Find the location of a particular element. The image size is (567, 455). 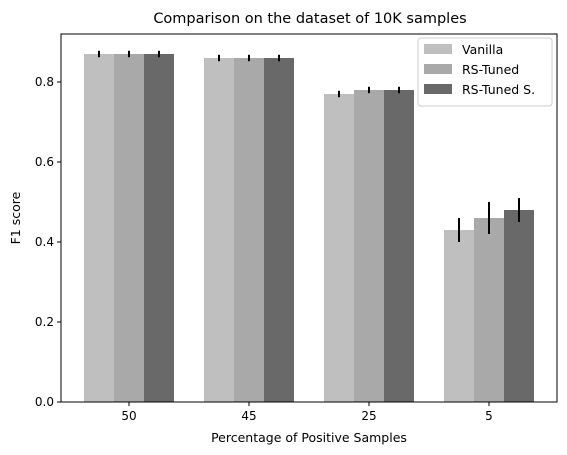

legend-label-1: Vanilla is located at coordinates (482, 49).